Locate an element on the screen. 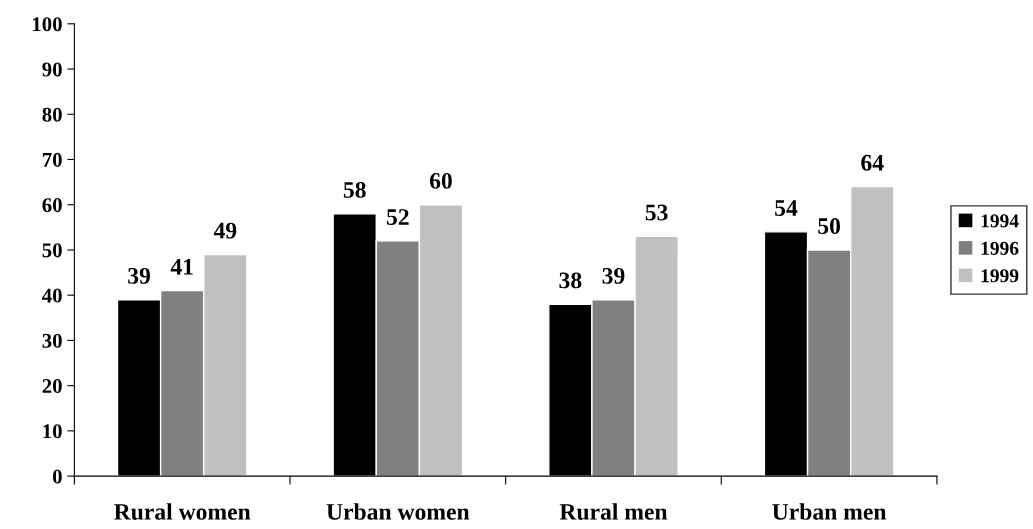 The width and height of the screenshot is (1033, 529). x-tick-label: Rural women is located at coordinates (182, 511).